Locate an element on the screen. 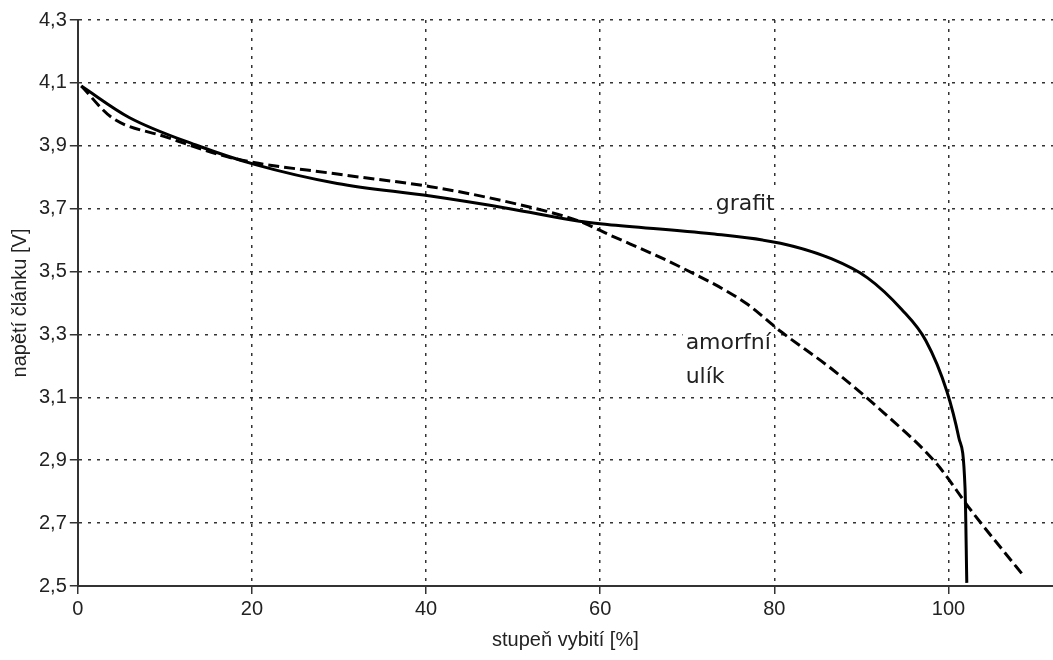 The width and height of the screenshot is (1053, 660). x-tick-label: 20 is located at coordinates (252, 607).